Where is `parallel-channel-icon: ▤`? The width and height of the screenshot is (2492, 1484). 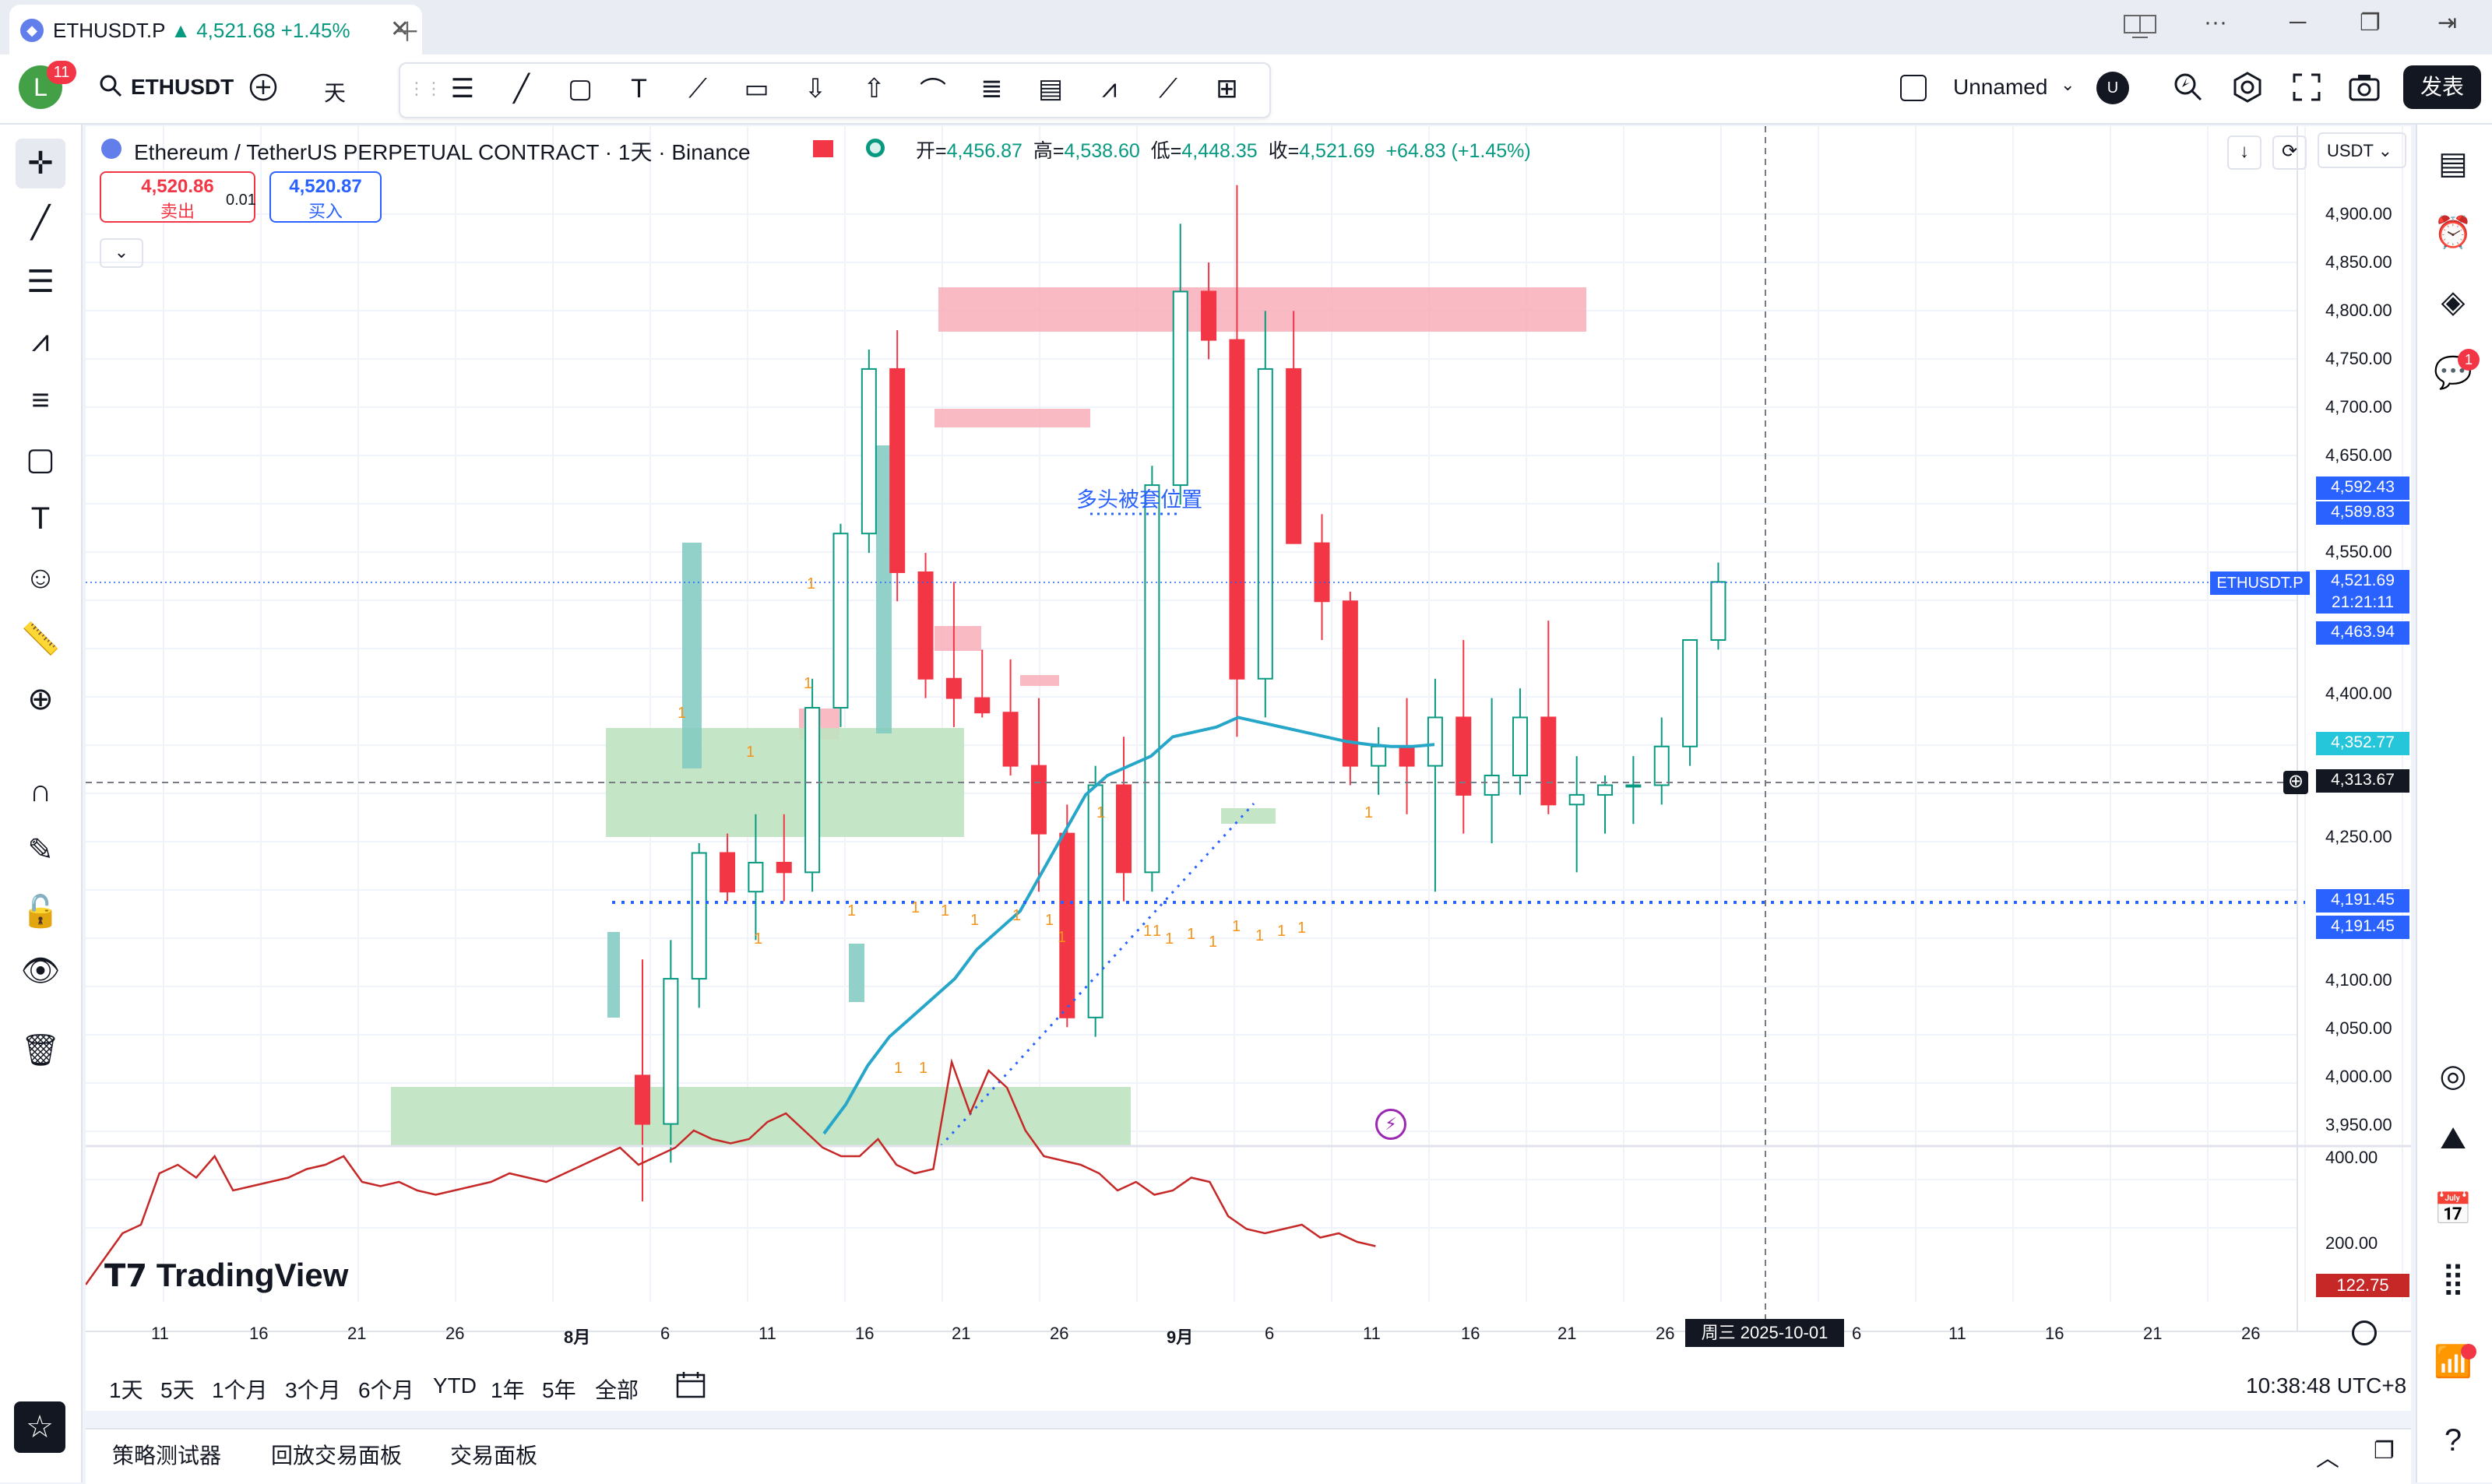 parallel-channel-icon: ▤ is located at coordinates (1050, 89).